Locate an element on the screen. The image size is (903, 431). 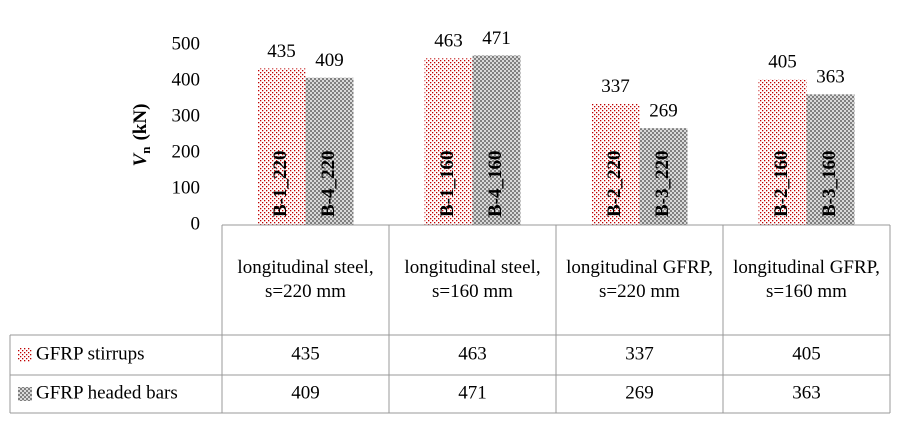
y-axis-unit: (kN) is located at coordinates (140, 122).